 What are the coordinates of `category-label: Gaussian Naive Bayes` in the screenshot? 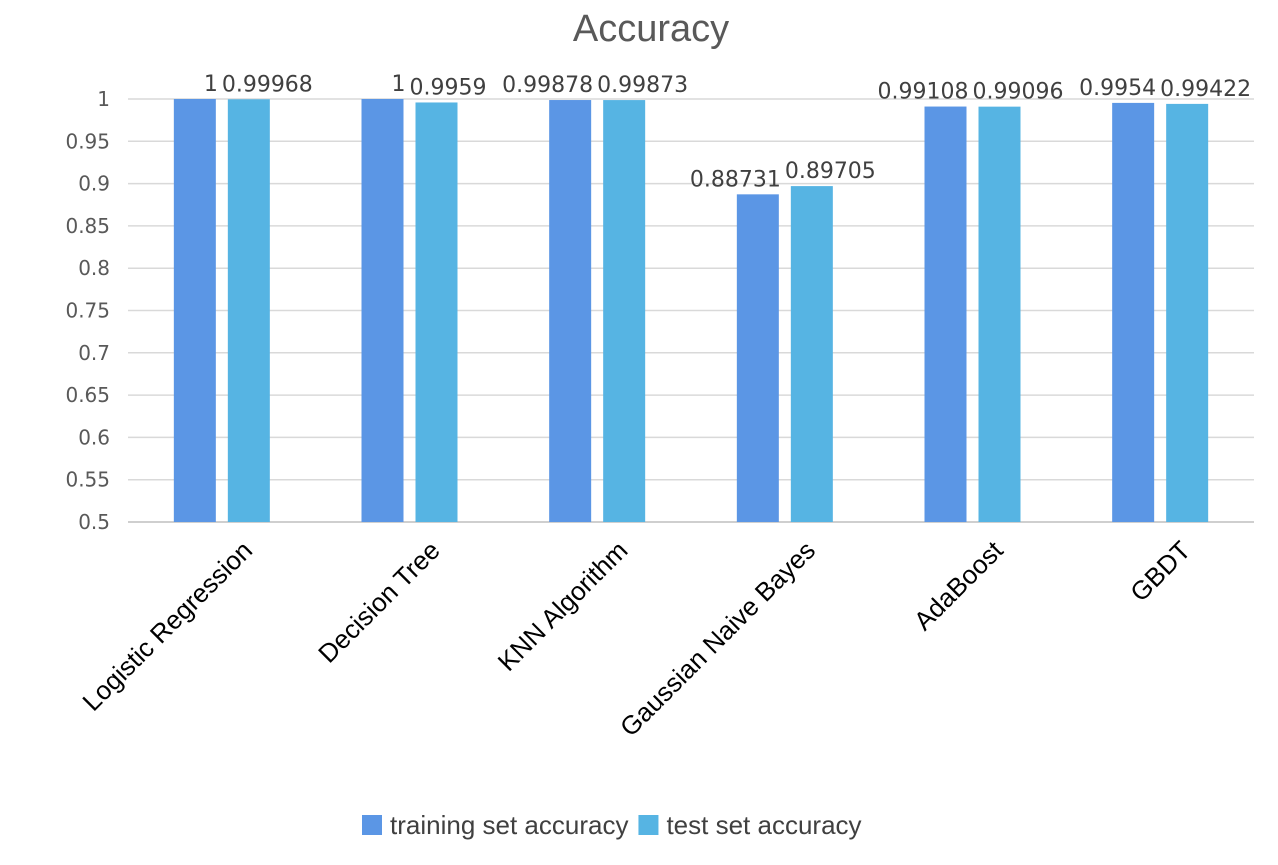 It's located at (717, 638).